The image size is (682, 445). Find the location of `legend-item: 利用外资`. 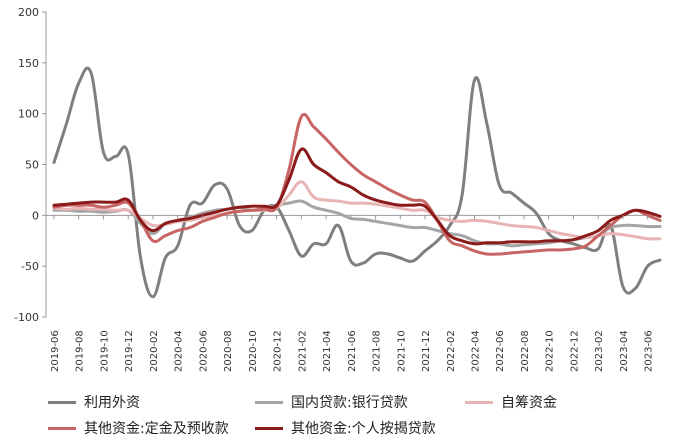

legend-item: 利用外资 is located at coordinates (94, 402).